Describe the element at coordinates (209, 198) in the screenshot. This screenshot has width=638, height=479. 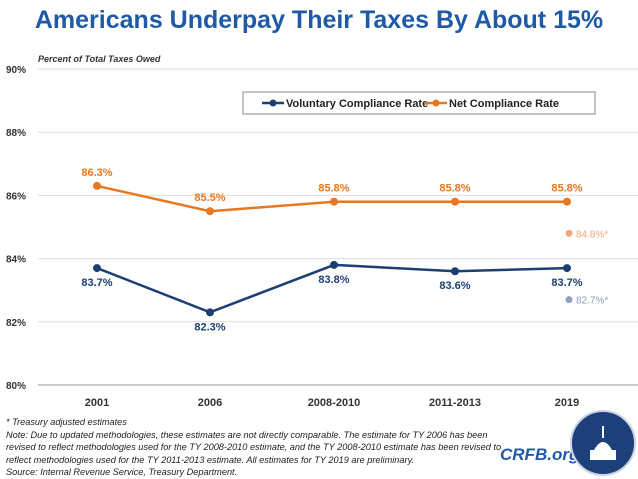
I see `data-label: 85.5%` at that location.